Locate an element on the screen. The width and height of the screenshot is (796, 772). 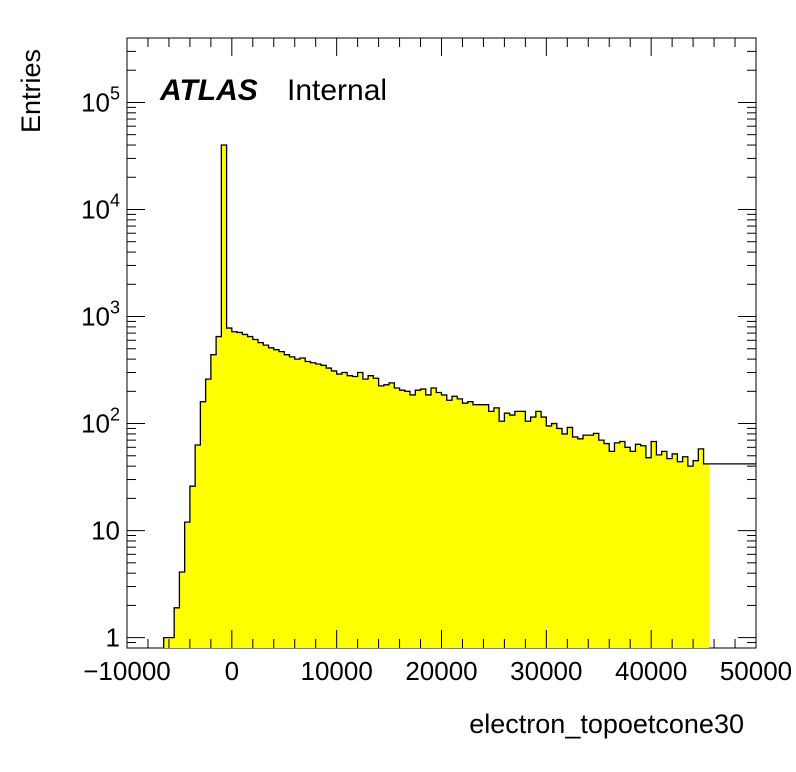
x-tick-label: 0 is located at coordinates (232, 671).